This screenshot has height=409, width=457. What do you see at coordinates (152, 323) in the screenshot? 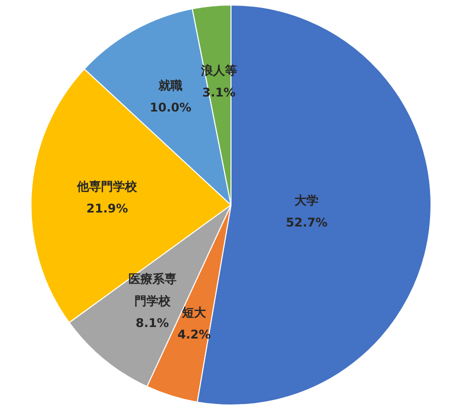
I see `data-label: 8.1%` at bounding box center [152, 323].